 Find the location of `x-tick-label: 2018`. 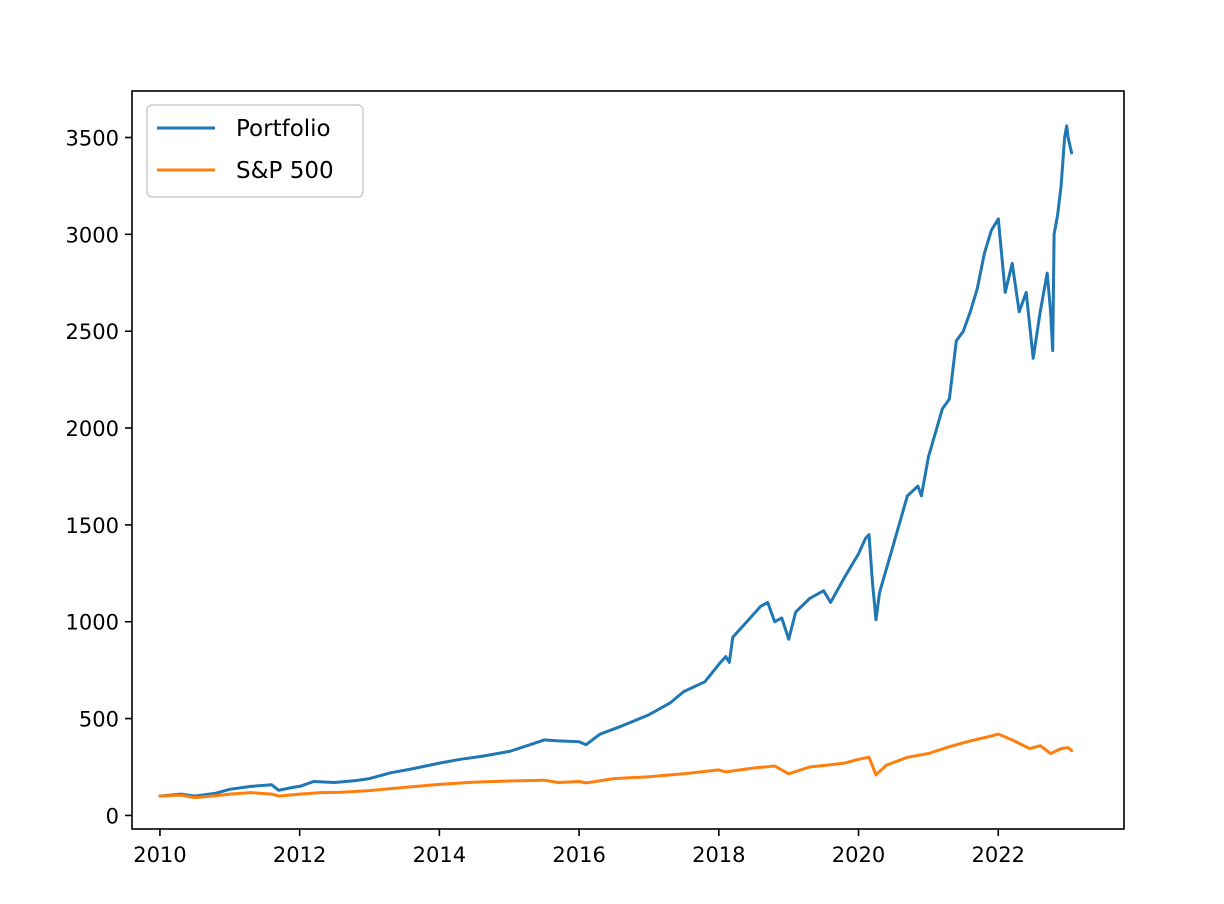

x-tick-label: 2018 is located at coordinates (718, 855).